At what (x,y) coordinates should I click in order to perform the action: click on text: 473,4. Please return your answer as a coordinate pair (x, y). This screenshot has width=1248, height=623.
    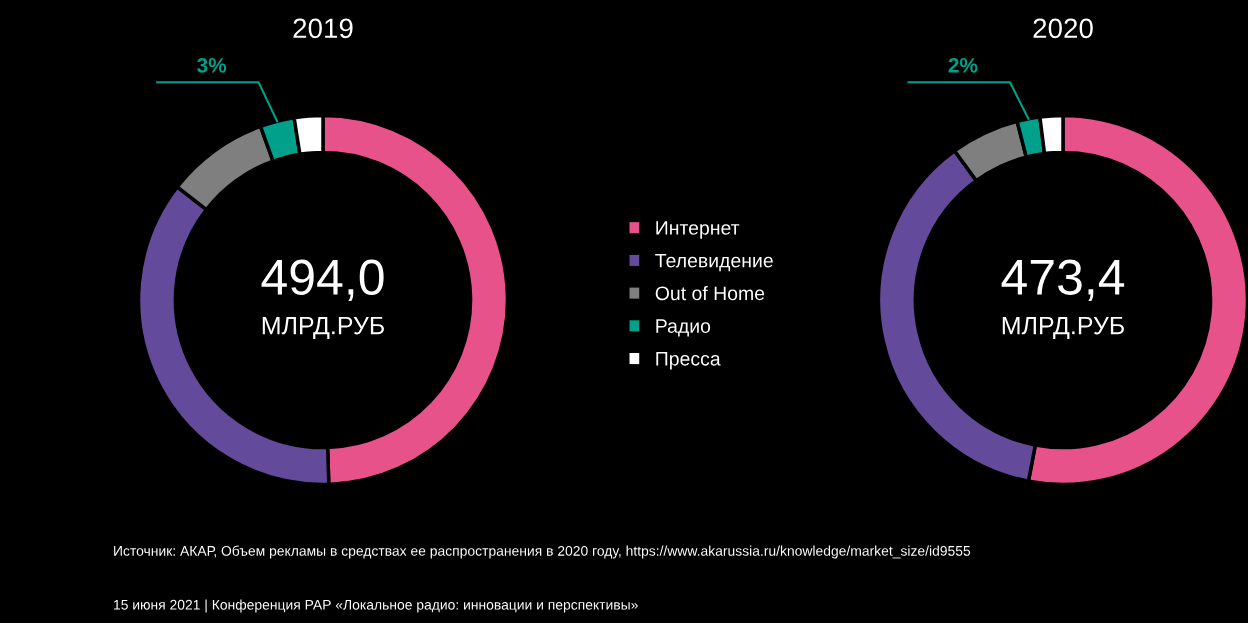
    Looking at the image, I should click on (1063, 280).